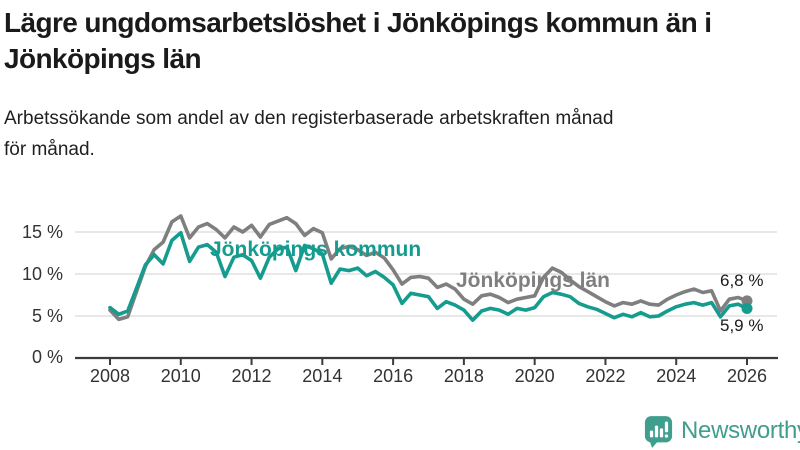 This screenshot has width=800, height=450. What do you see at coordinates (742, 280) in the screenshot?
I see `end-value-lan: 6,8 %` at bounding box center [742, 280].